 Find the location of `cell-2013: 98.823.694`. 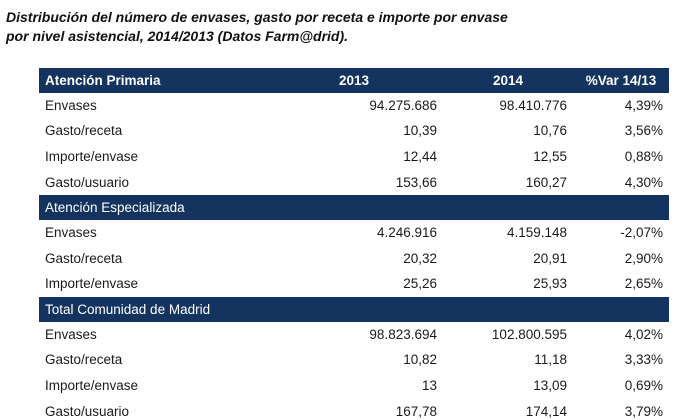

cell-2013: 98.823.694 is located at coordinates (354, 334).